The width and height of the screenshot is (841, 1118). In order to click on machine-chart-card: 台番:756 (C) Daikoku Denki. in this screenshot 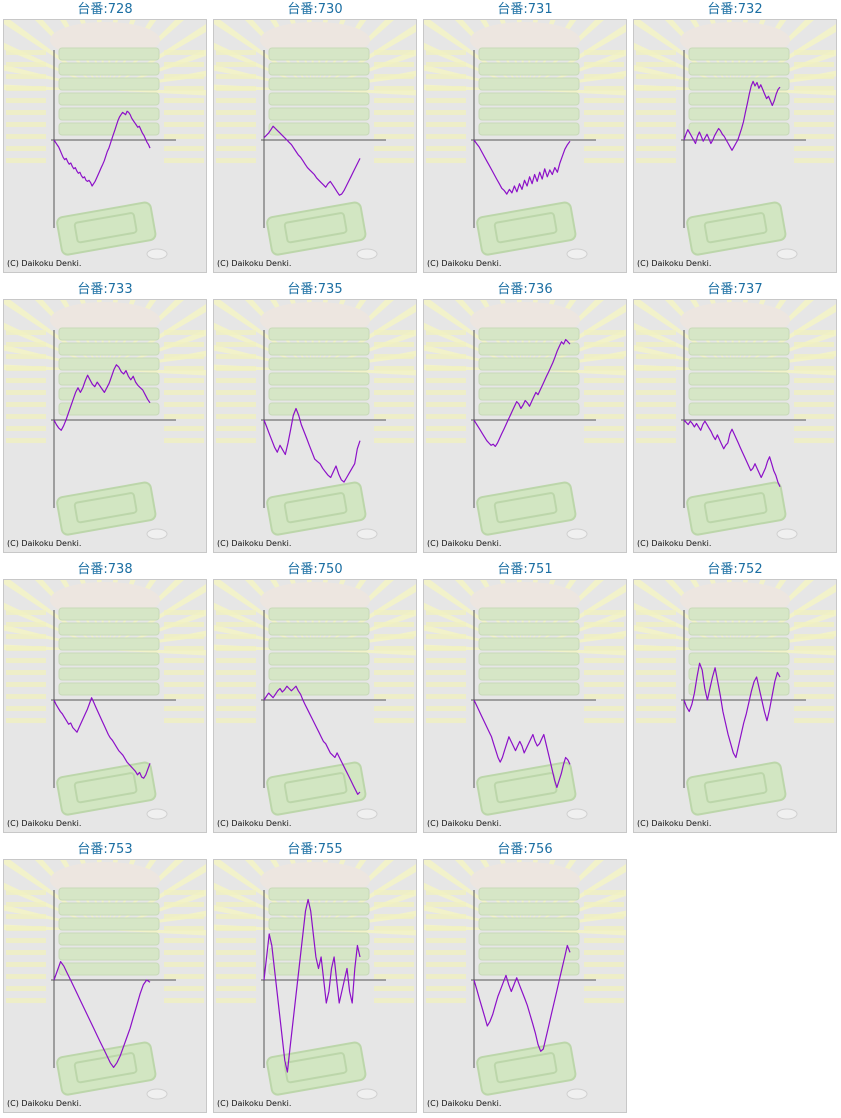, I will do `click(525, 977)`.